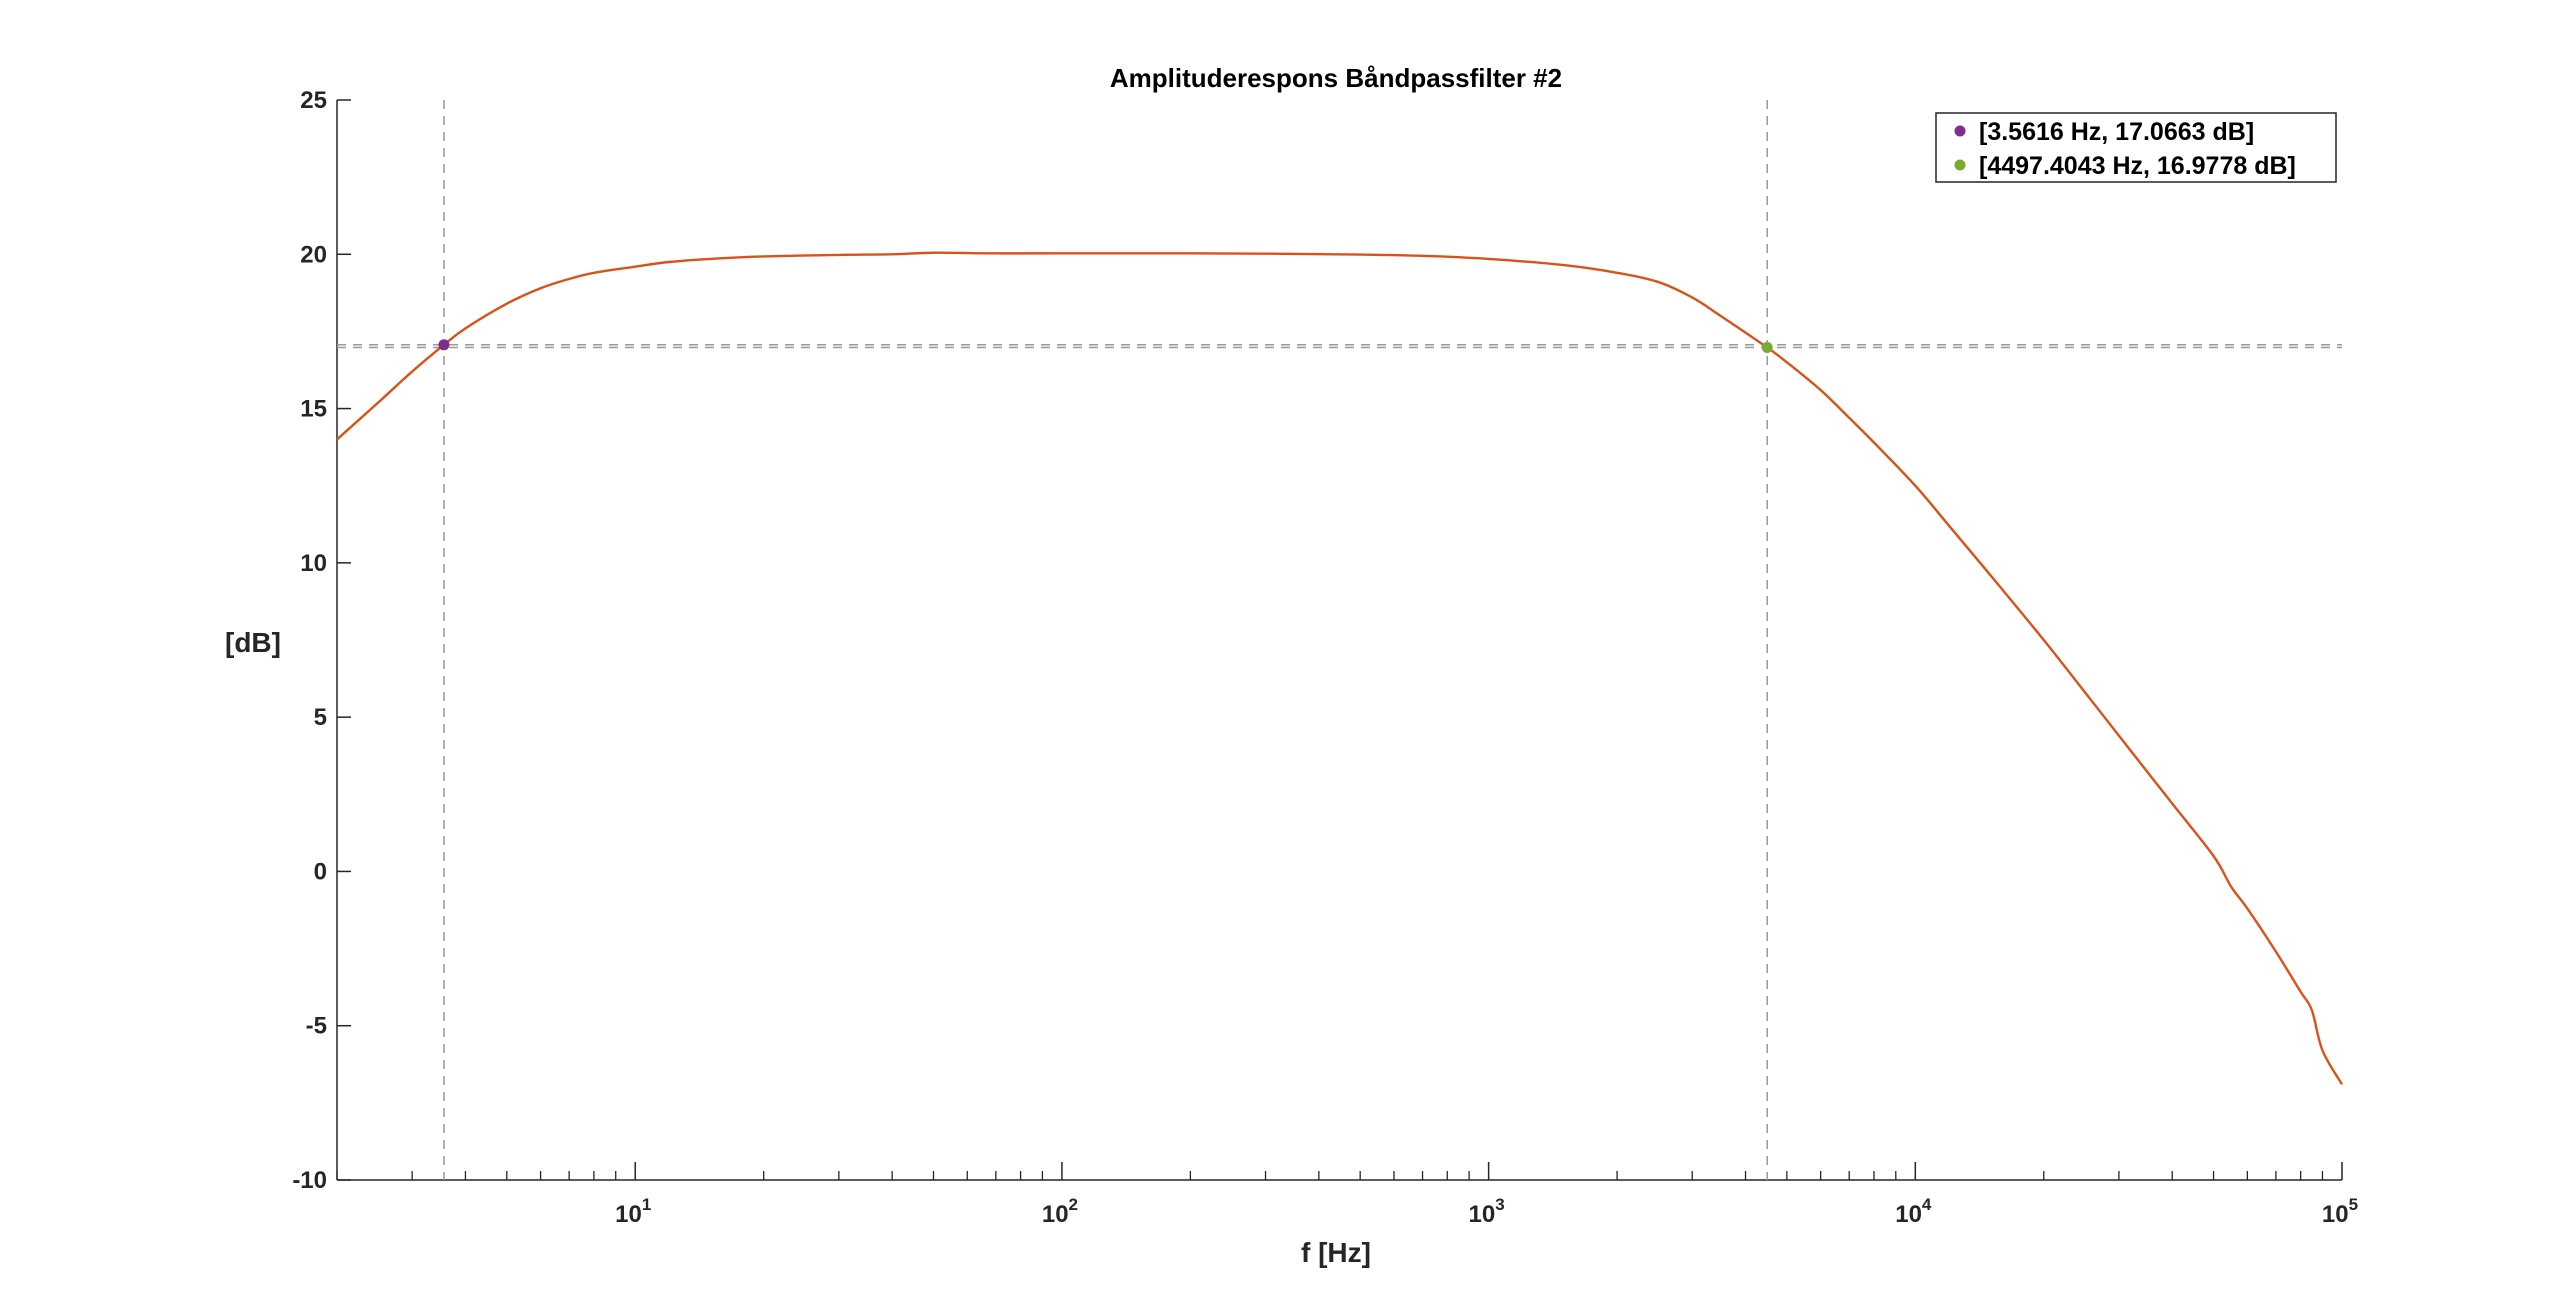 This screenshot has width=2560, height=1315. What do you see at coordinates (2353, 1204) in the screenshot?
I see `x-tick-label-exponent: 5` at bounding box center [2353, 1204].